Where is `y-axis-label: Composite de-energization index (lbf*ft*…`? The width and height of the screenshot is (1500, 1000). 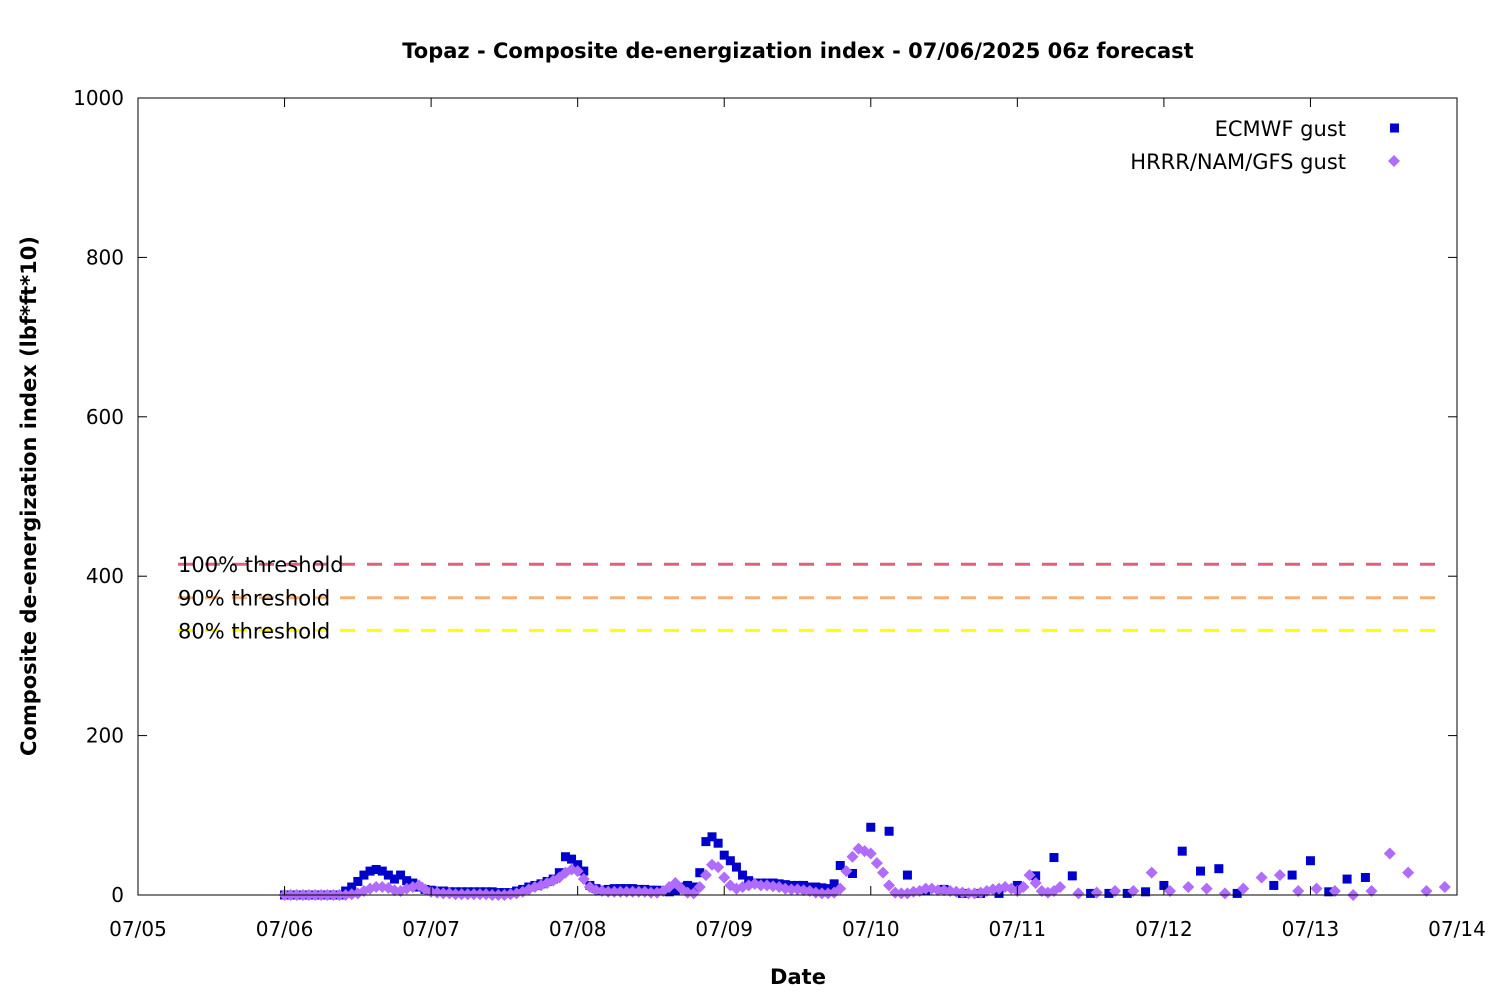
y-axis-label: Composite de-energization index (lbf*ft*… is located at coordinates (29, 496).